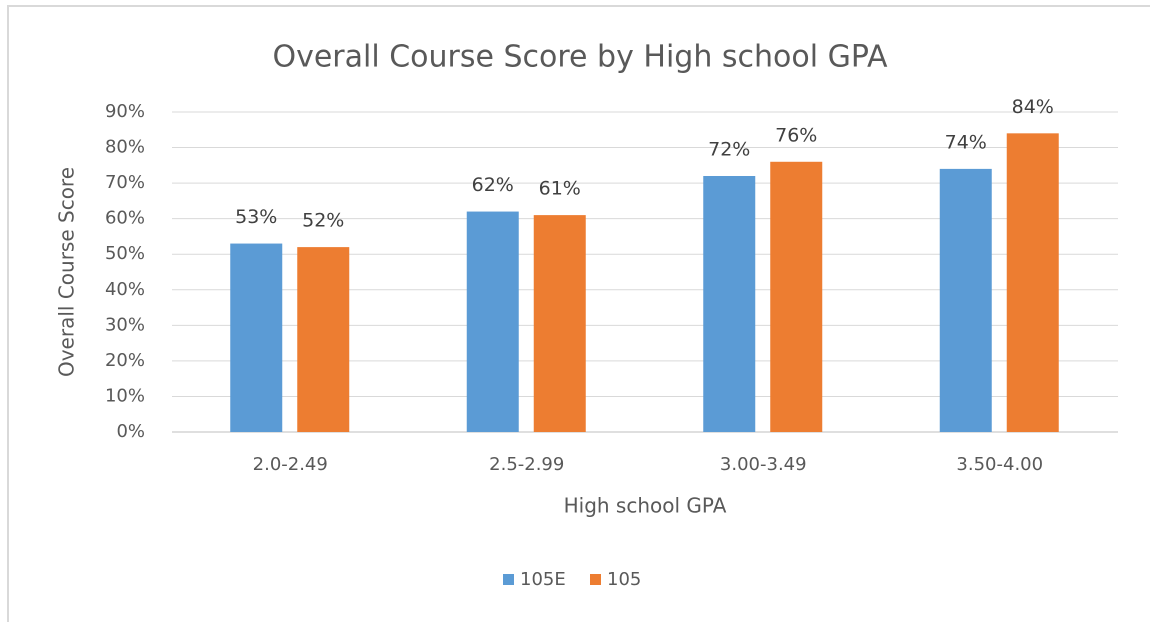 This screenshot has height=622, width=1150. Describe the element at coordinates (125, 395) in the screenshot. I see `y-tick-label: 10%` at that location.